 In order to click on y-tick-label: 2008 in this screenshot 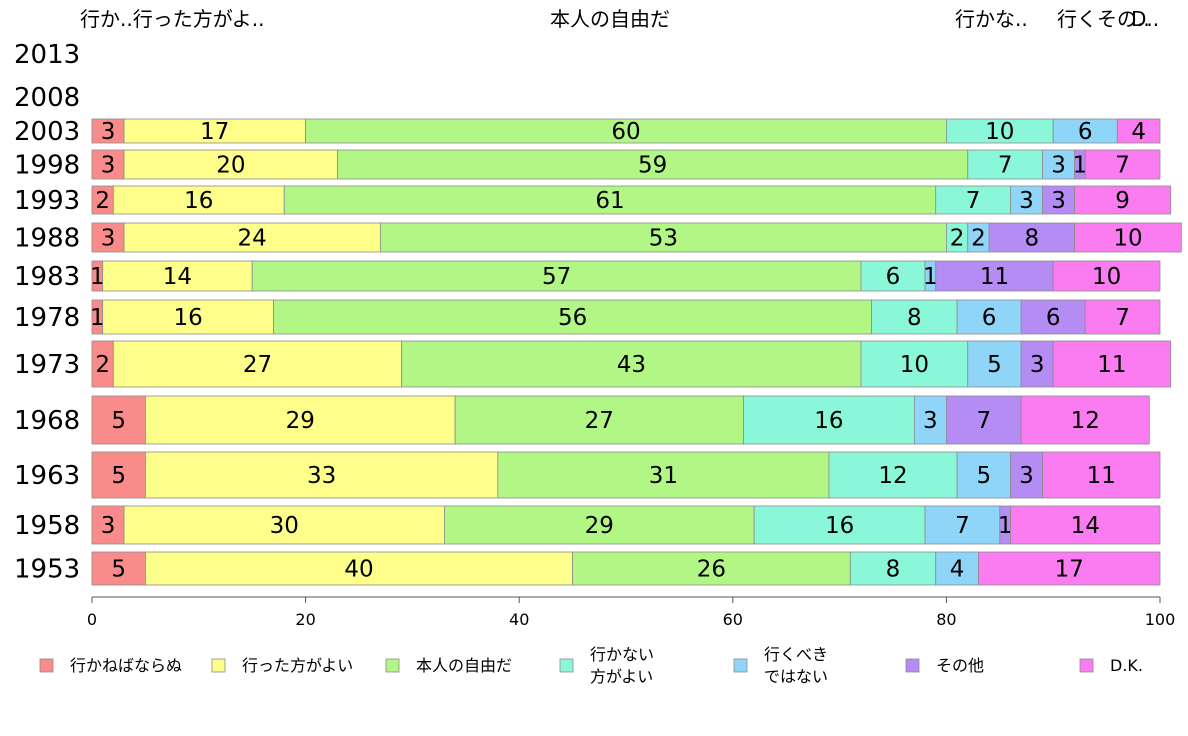, I will do `click(47, 98)`.